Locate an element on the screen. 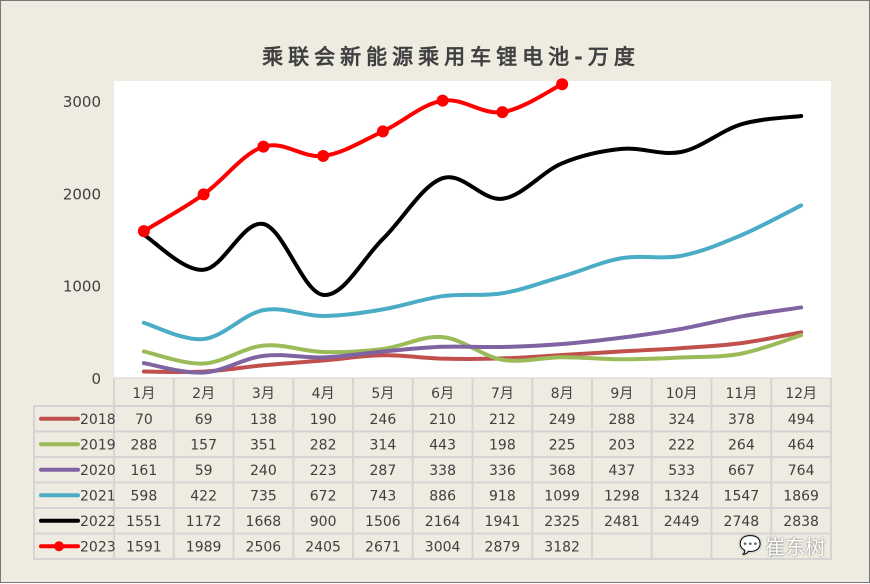 Image resolution: width=870 pixels, height=584 pixels. x-tick-label: 6月 is located at coordinates (442, 394).